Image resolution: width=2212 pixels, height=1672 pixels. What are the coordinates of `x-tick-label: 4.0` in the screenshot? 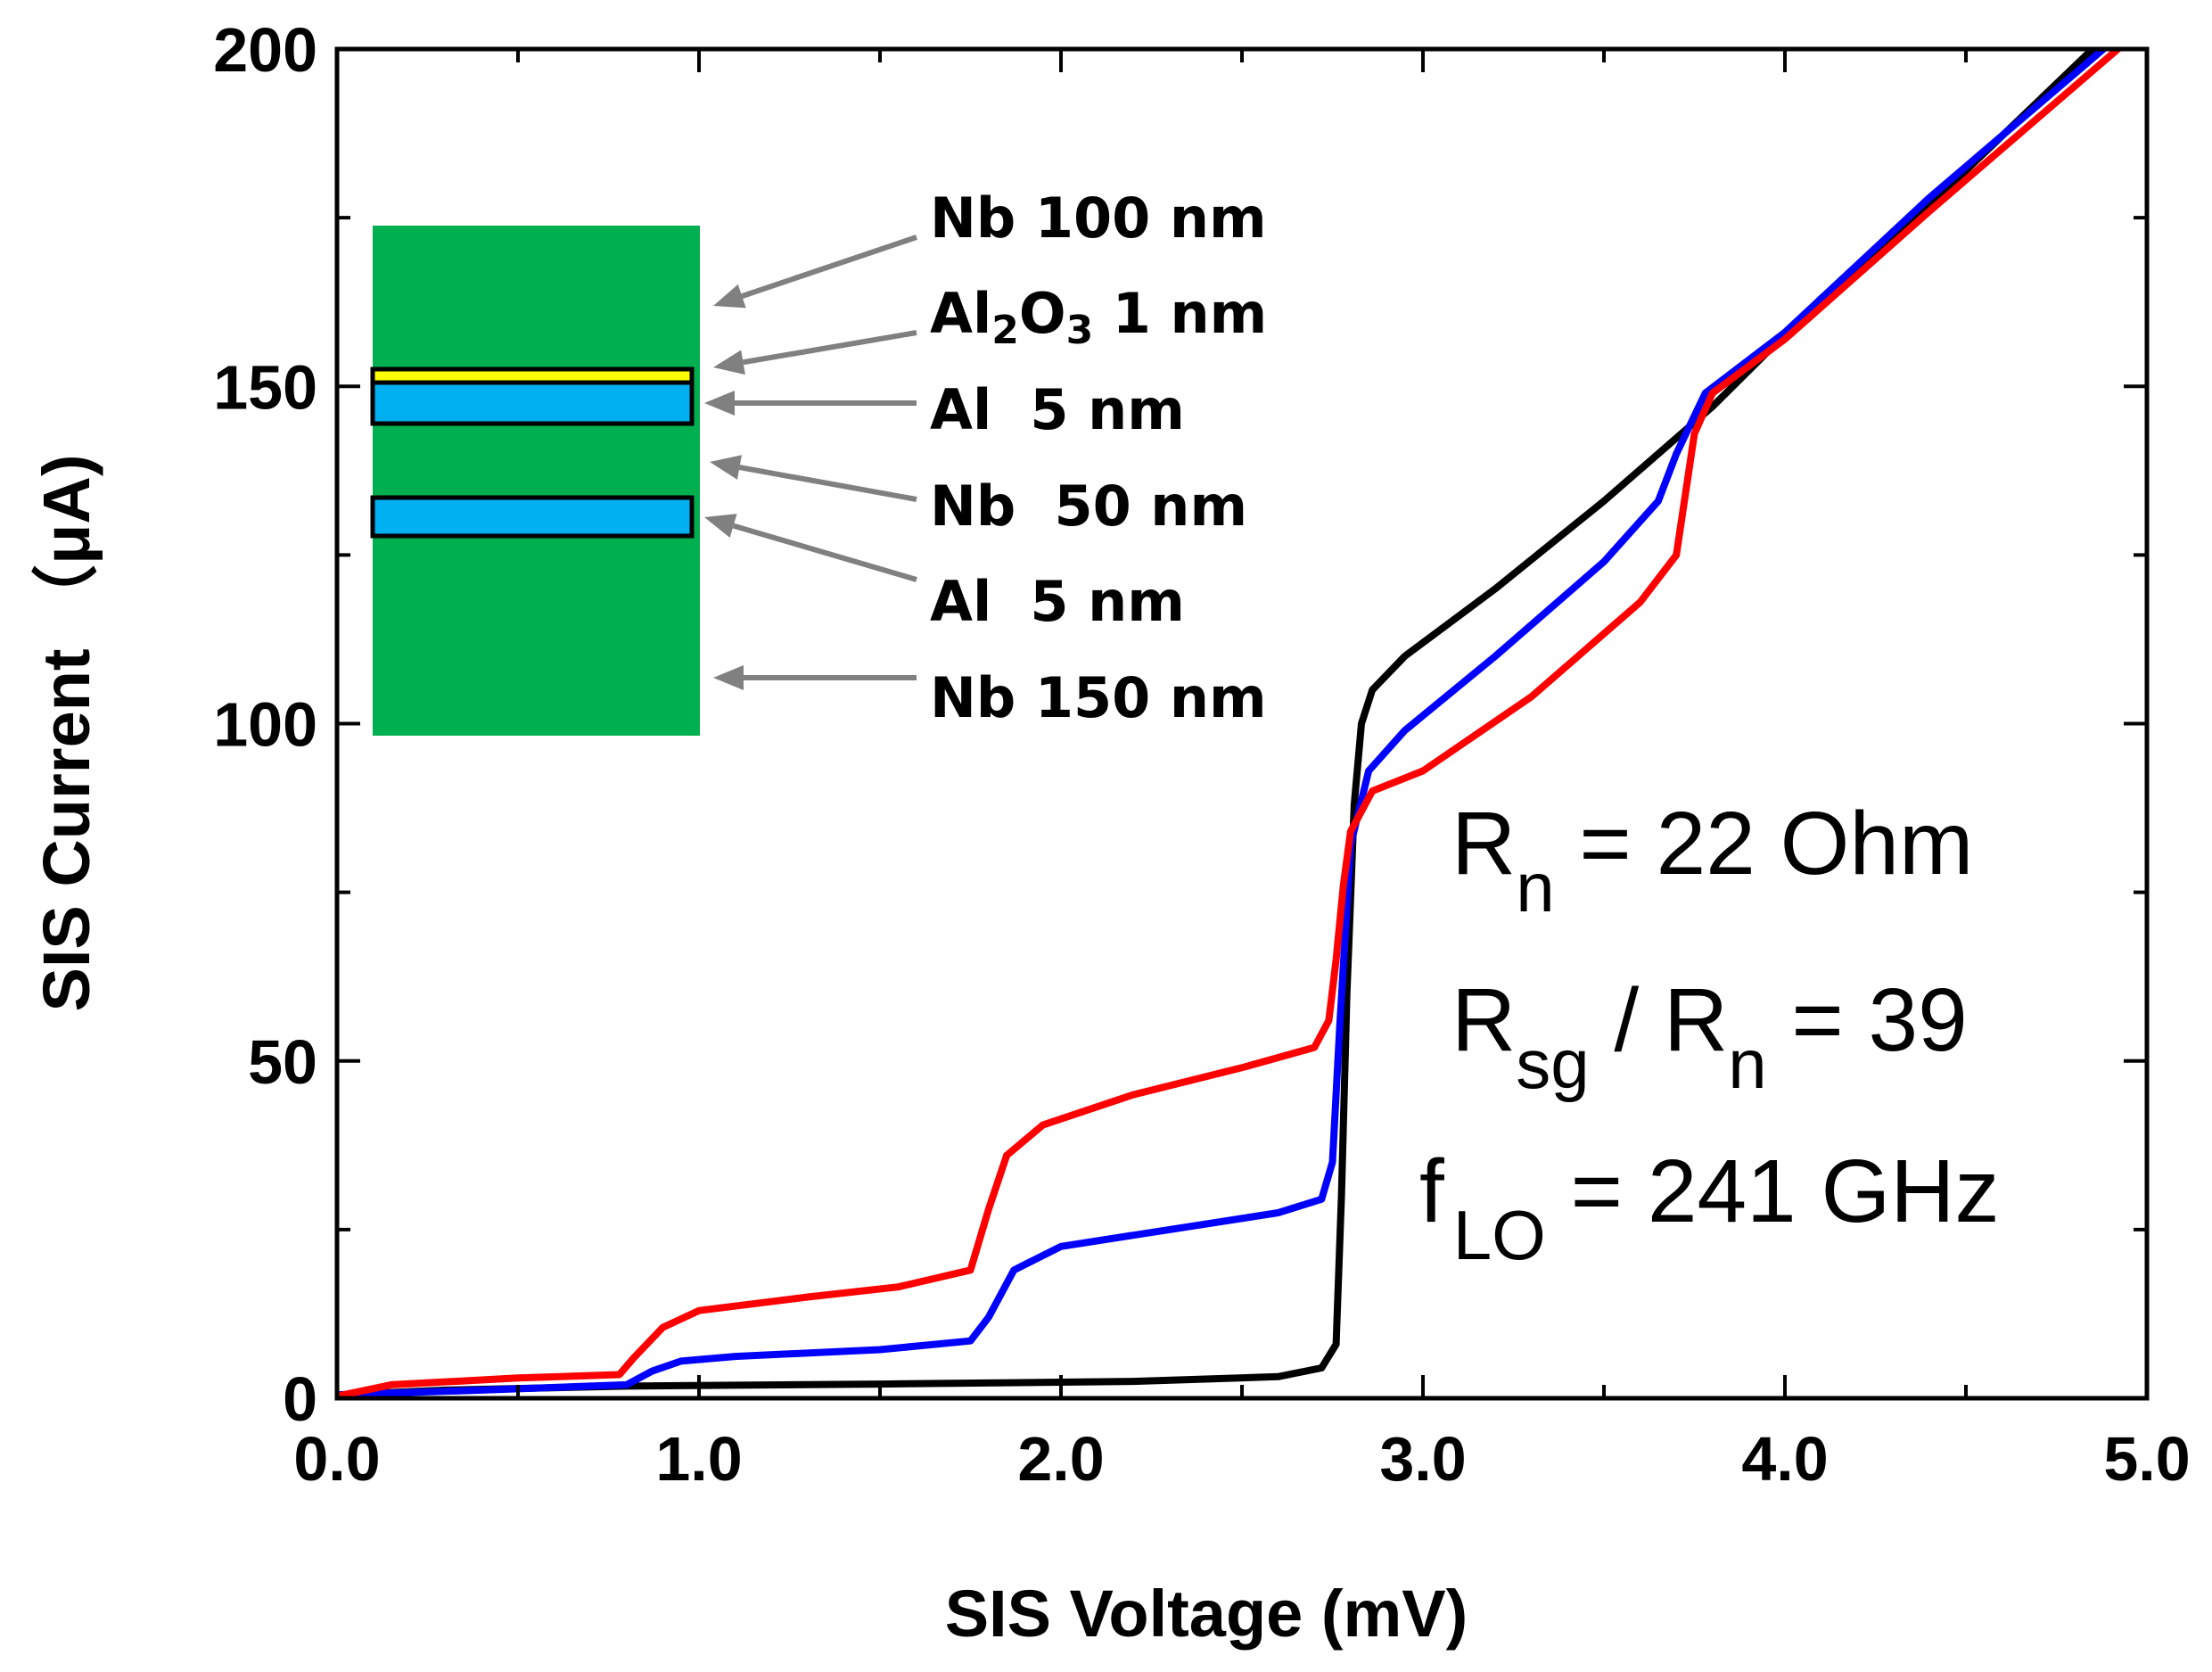 It's located at (1784, 1459).